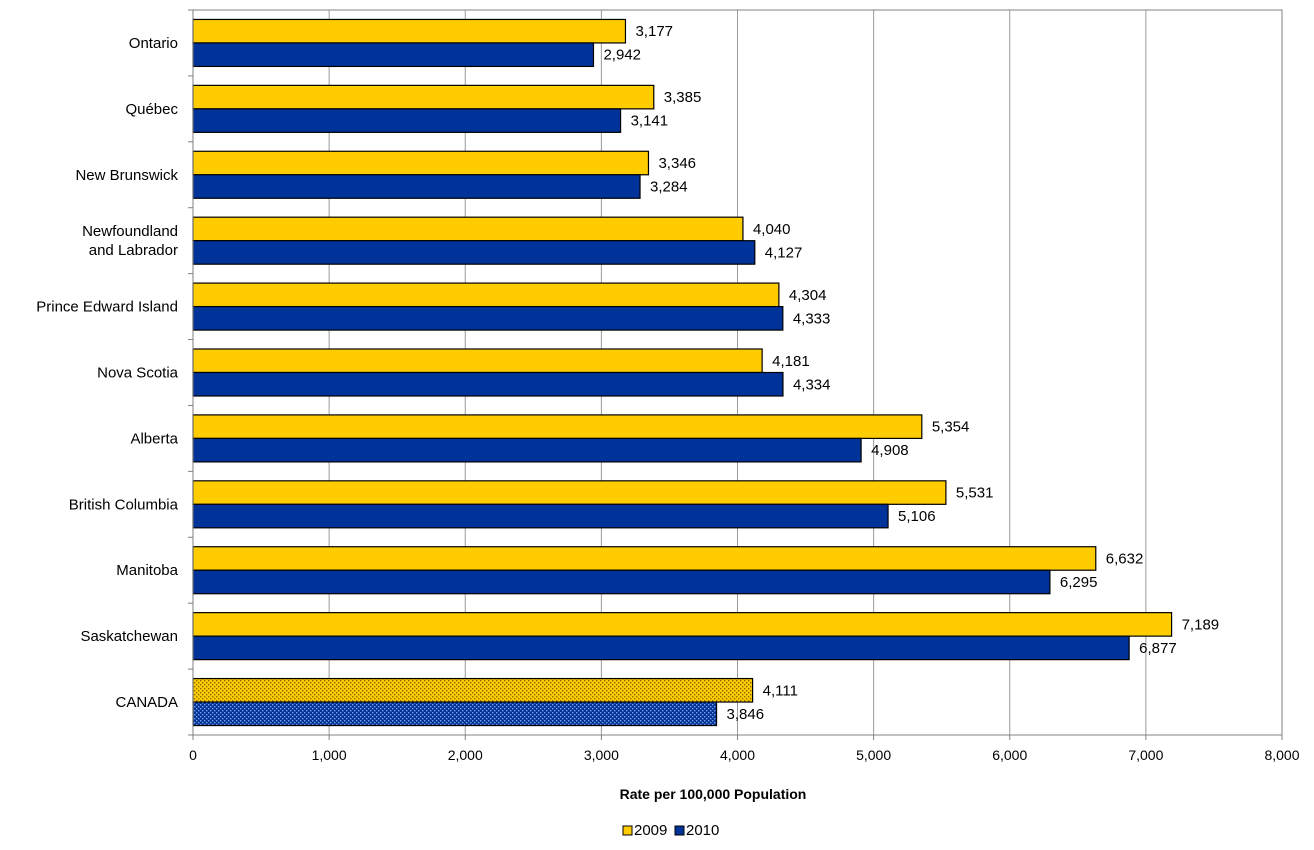 The width and height of the screenshot is (1314, 850). I want to click on category-label-newfoundland-and-labrador-line-1: Newfoundland, so click(130, 231).